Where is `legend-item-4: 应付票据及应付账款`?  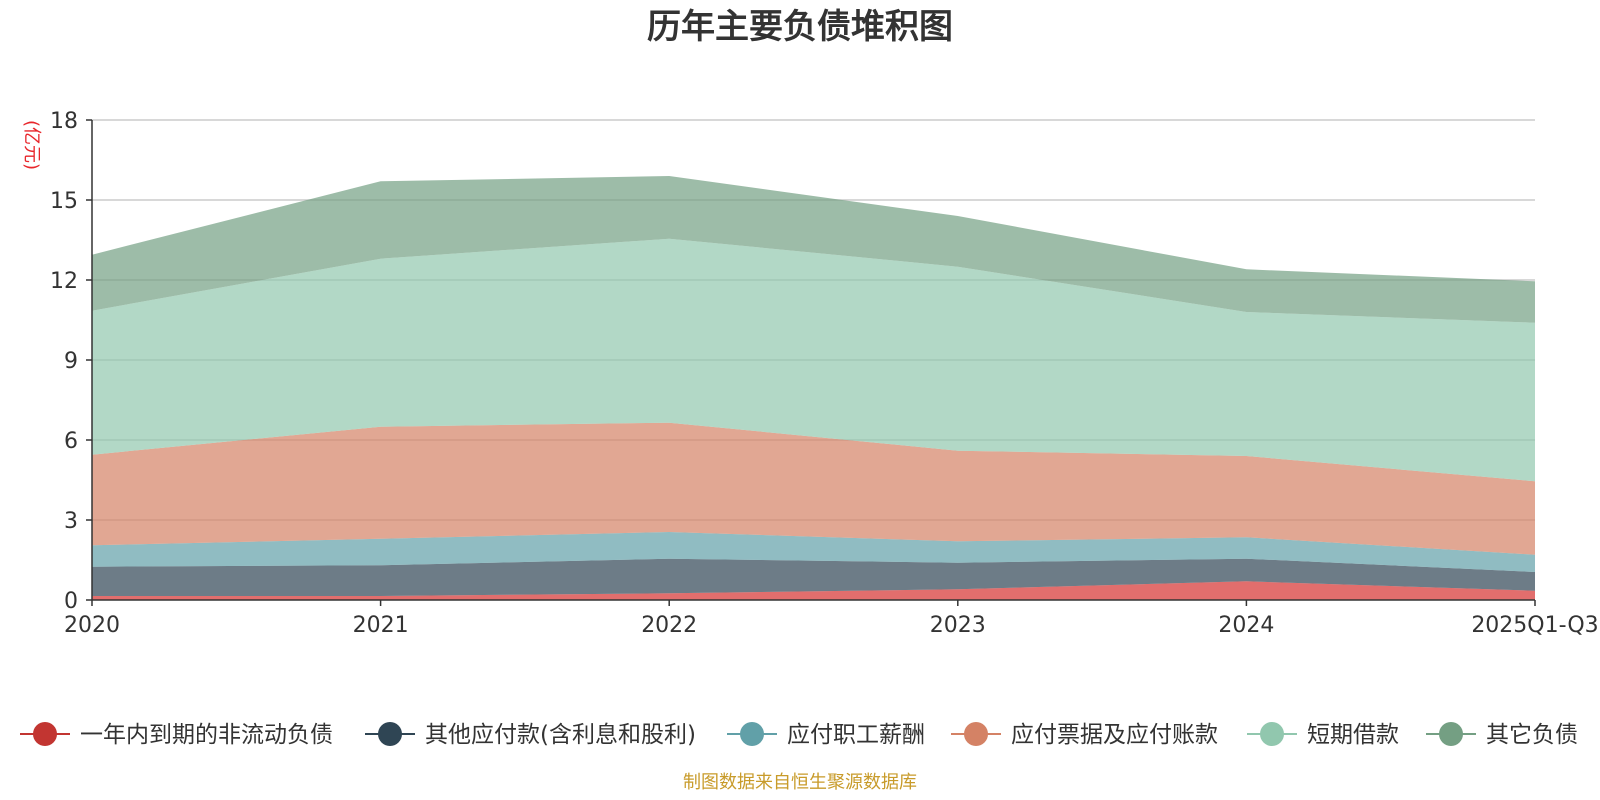 legend-item-4: 应付票据及应付账款 is located at coordinates (1084, 735).